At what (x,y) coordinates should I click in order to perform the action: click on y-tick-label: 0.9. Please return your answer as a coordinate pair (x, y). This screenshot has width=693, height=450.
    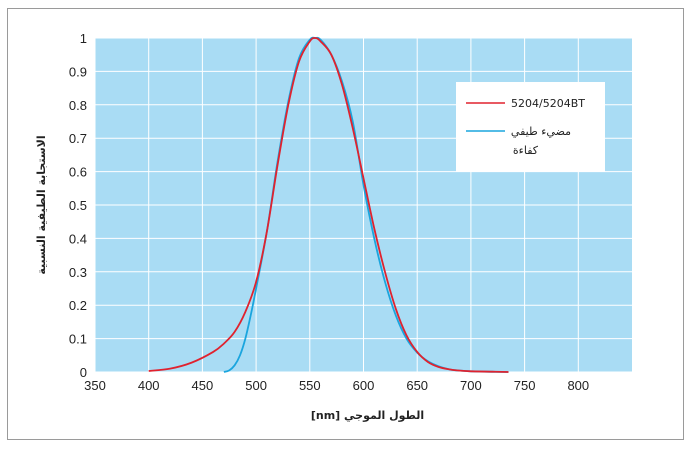
    Looking at the image, I should click on (78, 71).